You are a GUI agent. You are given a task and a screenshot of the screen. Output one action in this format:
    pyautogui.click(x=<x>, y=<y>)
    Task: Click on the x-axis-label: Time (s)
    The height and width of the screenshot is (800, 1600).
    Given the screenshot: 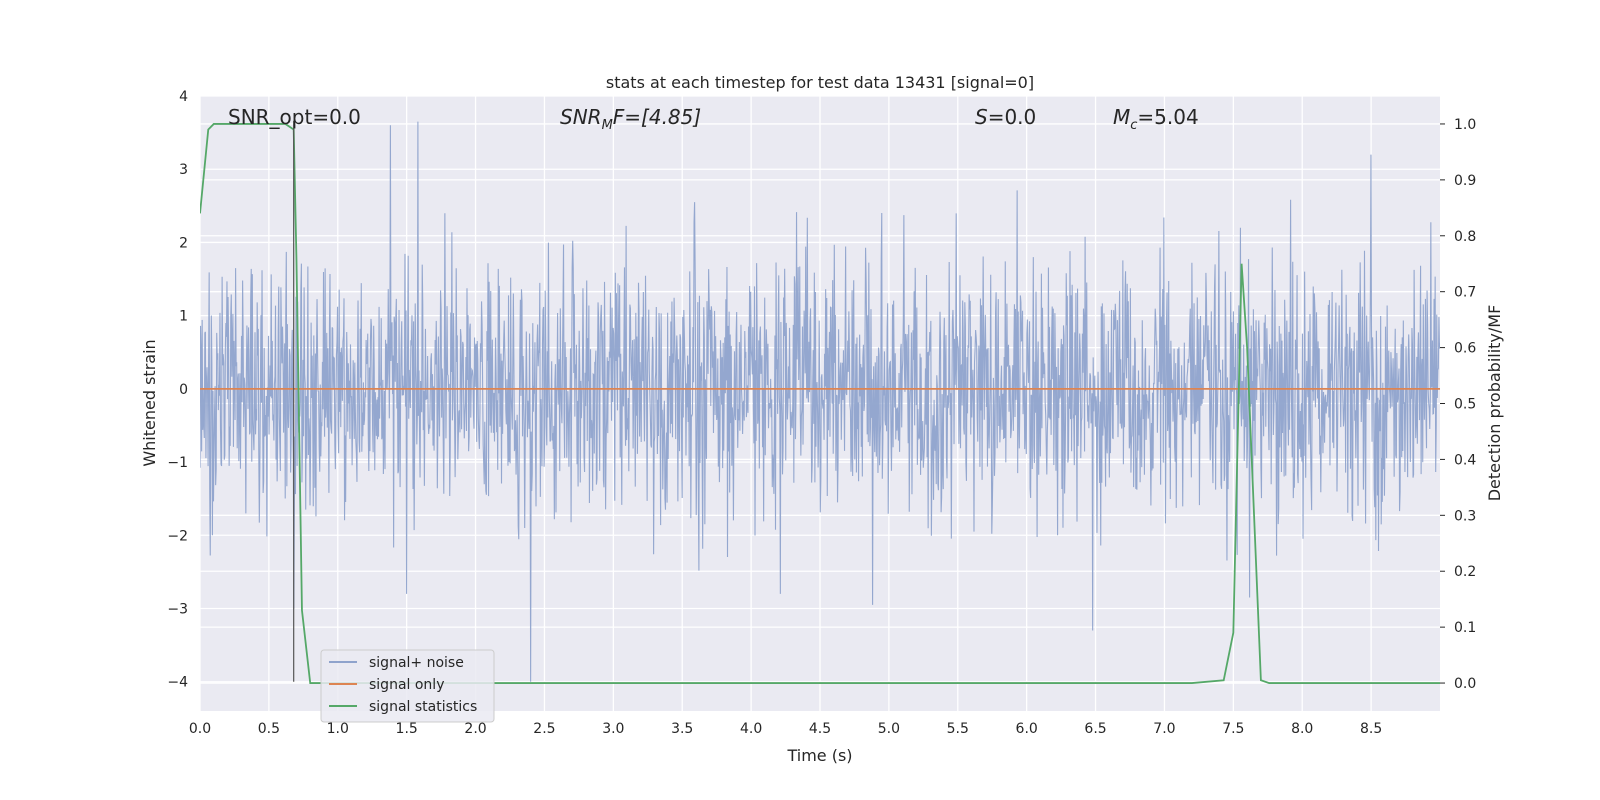 What is the action you would take?
    pyautogui.click(x=819, y=755)
    